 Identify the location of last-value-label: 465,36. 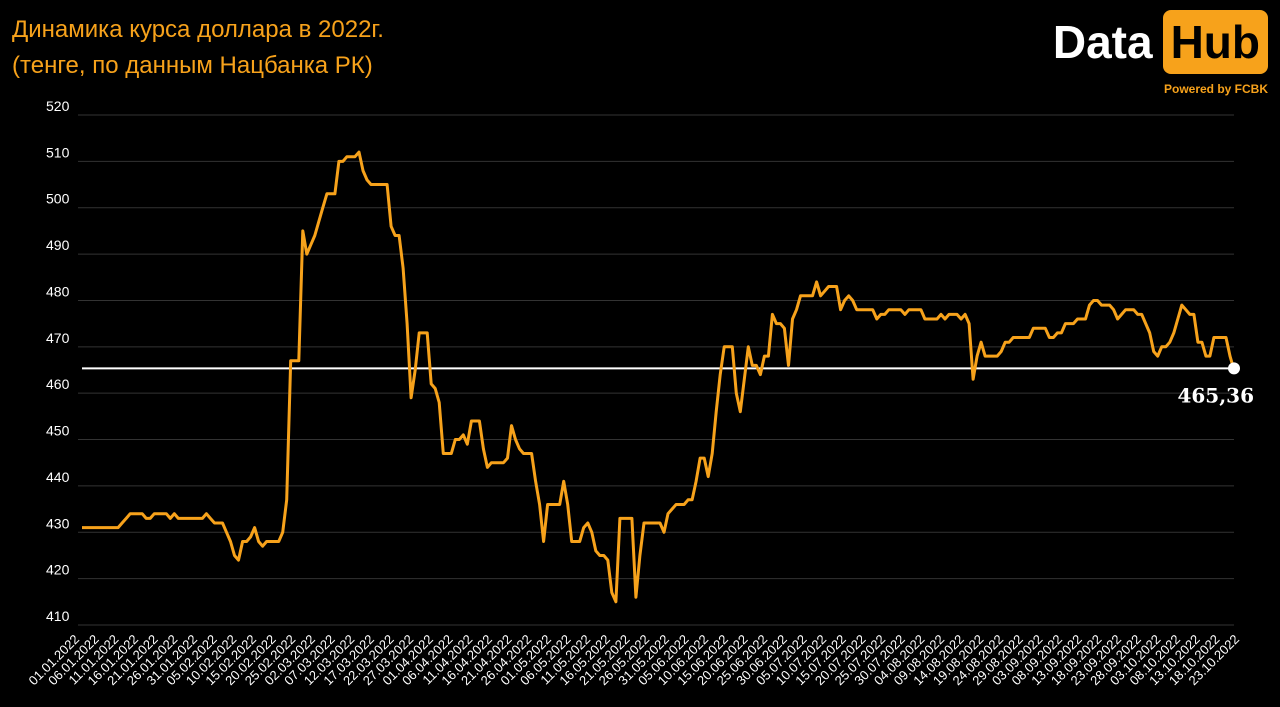
(1215, 395).